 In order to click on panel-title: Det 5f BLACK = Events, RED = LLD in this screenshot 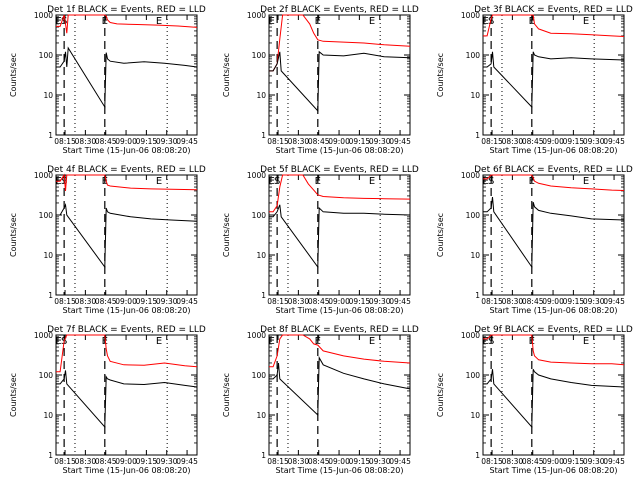, I will do `click(339, 170)`.